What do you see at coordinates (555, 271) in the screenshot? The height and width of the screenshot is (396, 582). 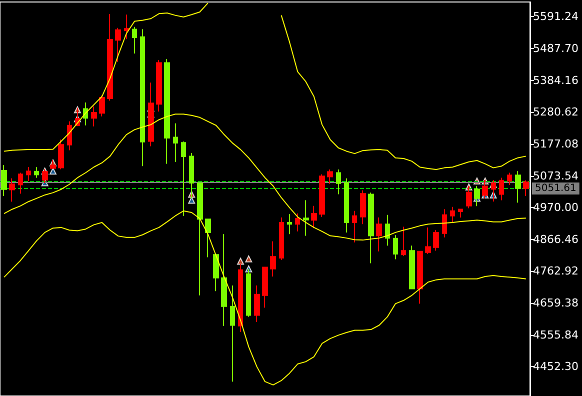 I see `y-tick-label: 4762.92` at bounding box center [555, 271].